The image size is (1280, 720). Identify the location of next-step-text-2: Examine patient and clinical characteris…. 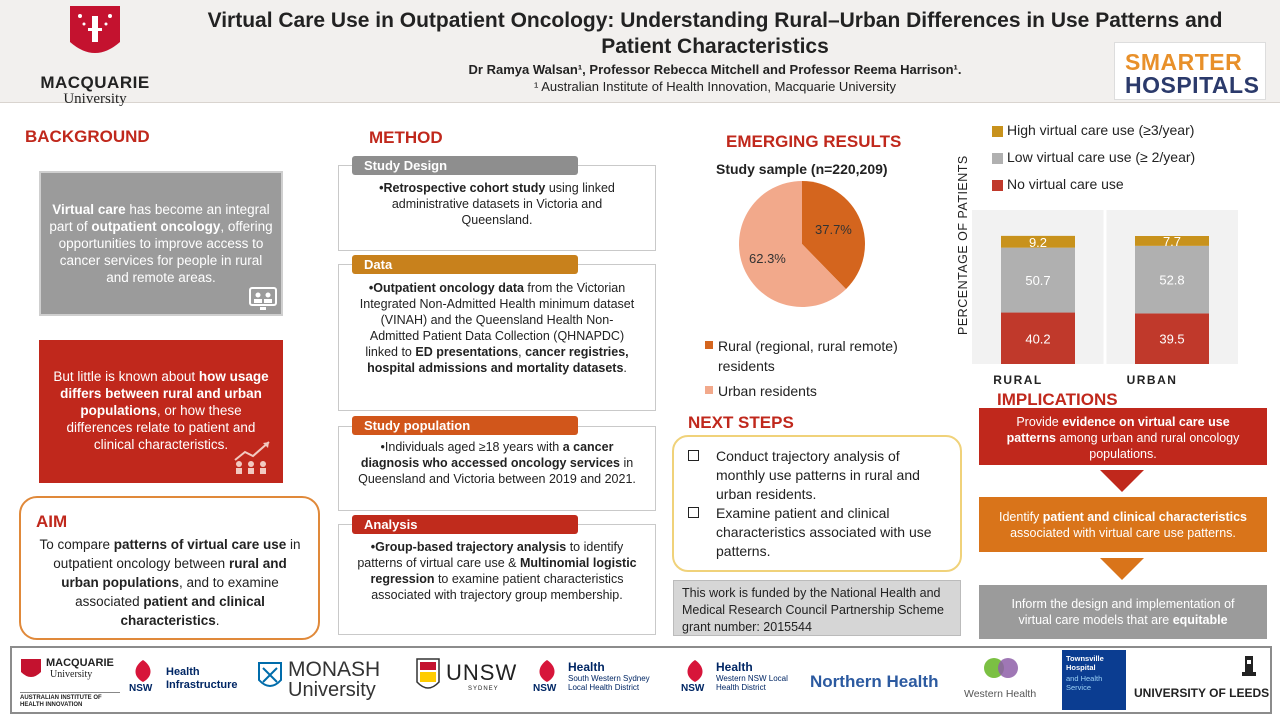
(824, 532).